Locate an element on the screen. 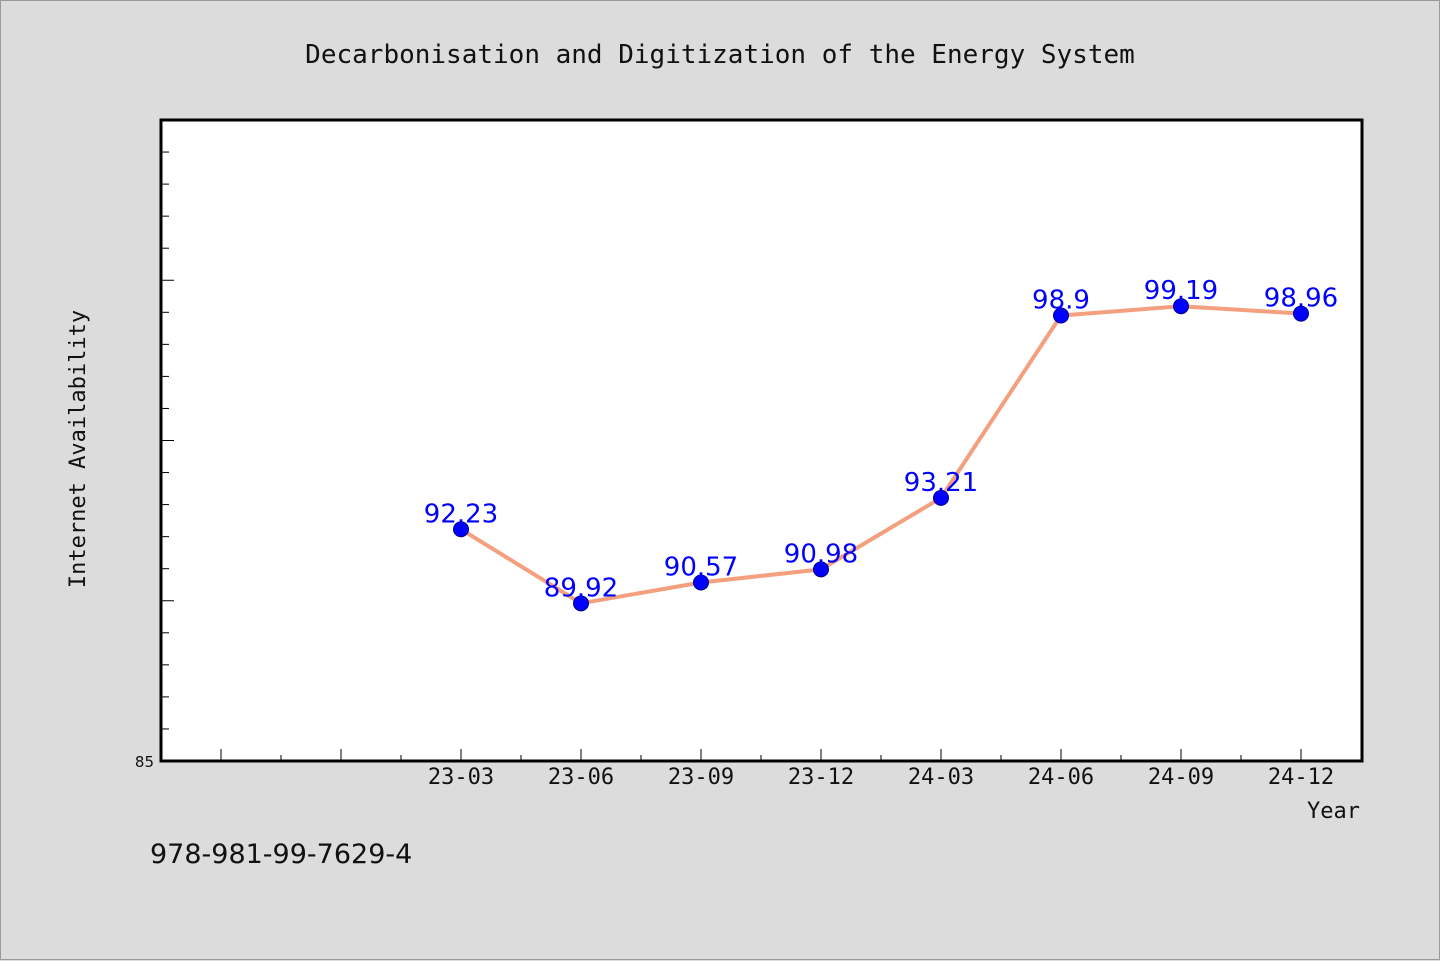  data-label: 90.98 is located at coordinates (821, 554).